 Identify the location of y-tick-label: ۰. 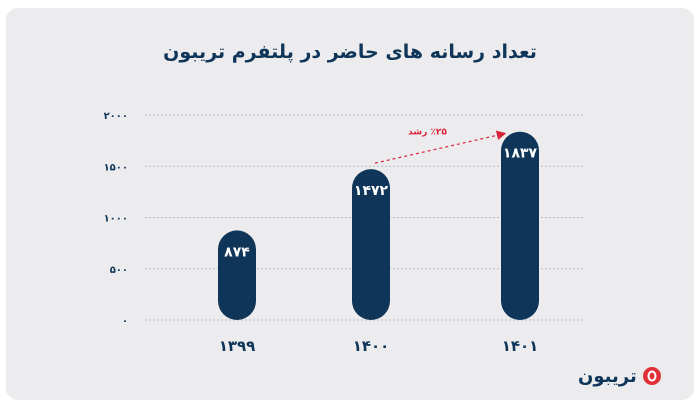
(125, 321).